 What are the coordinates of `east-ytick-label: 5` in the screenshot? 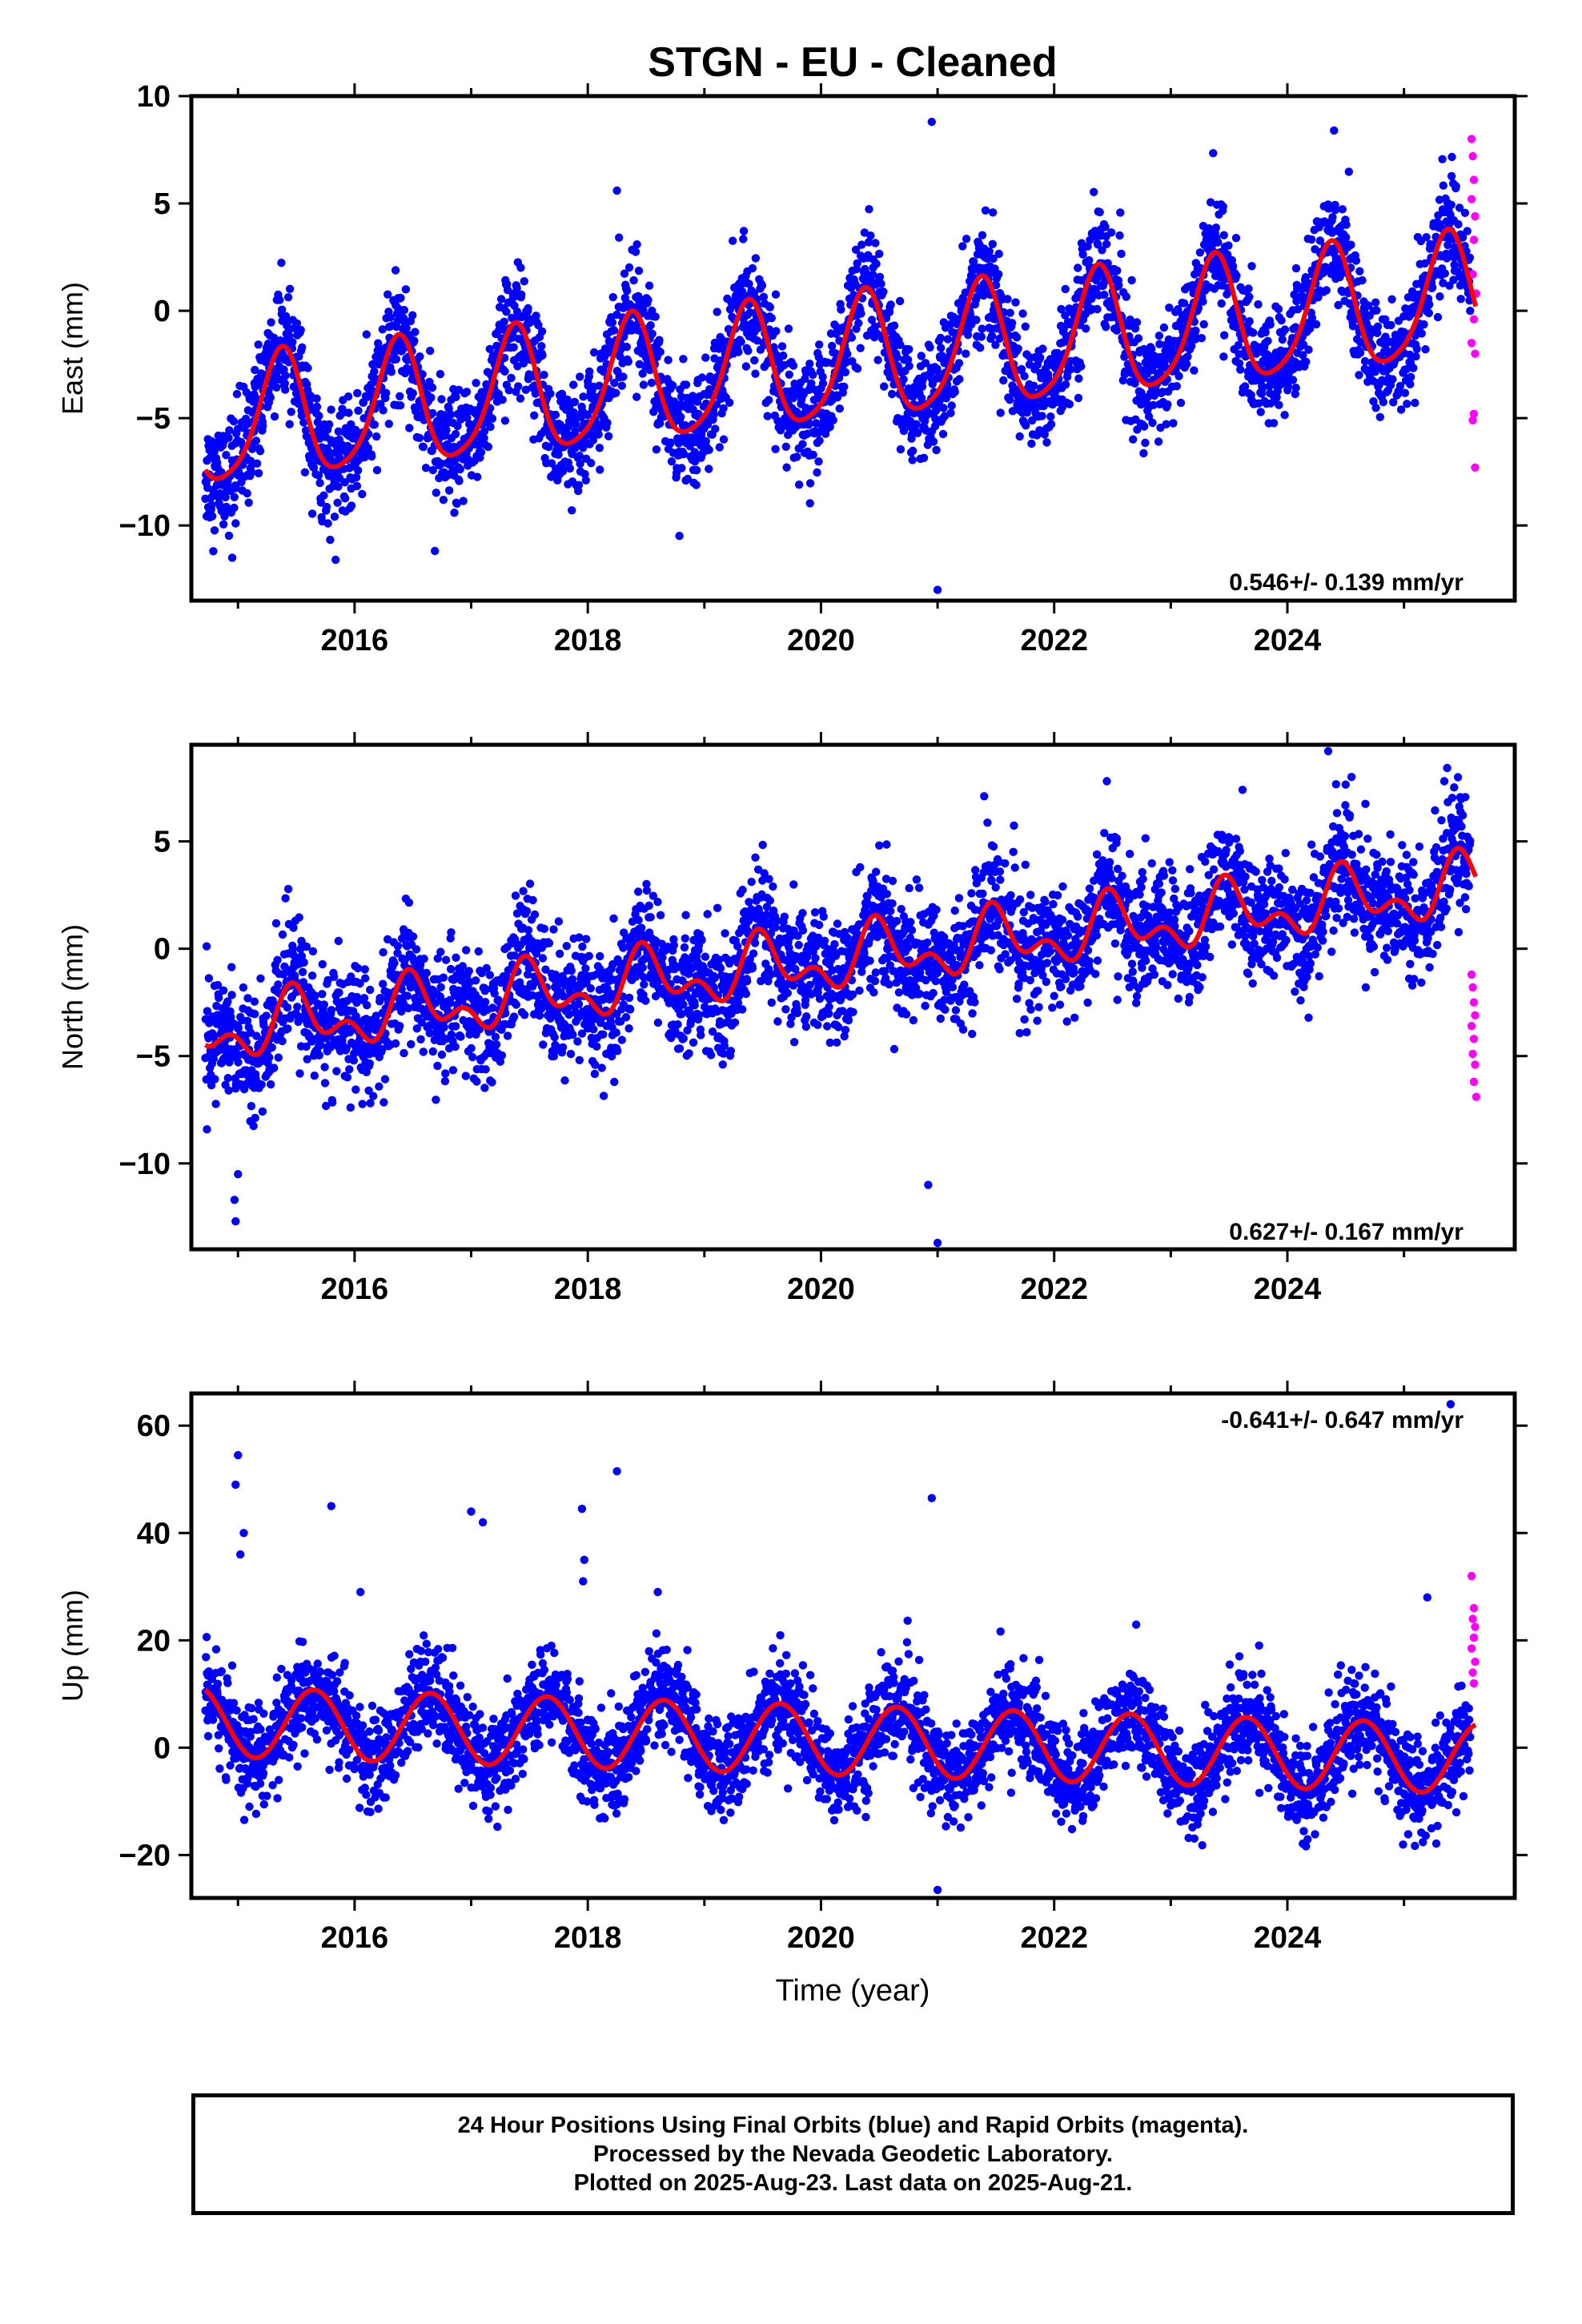 It's located at (162, 204).